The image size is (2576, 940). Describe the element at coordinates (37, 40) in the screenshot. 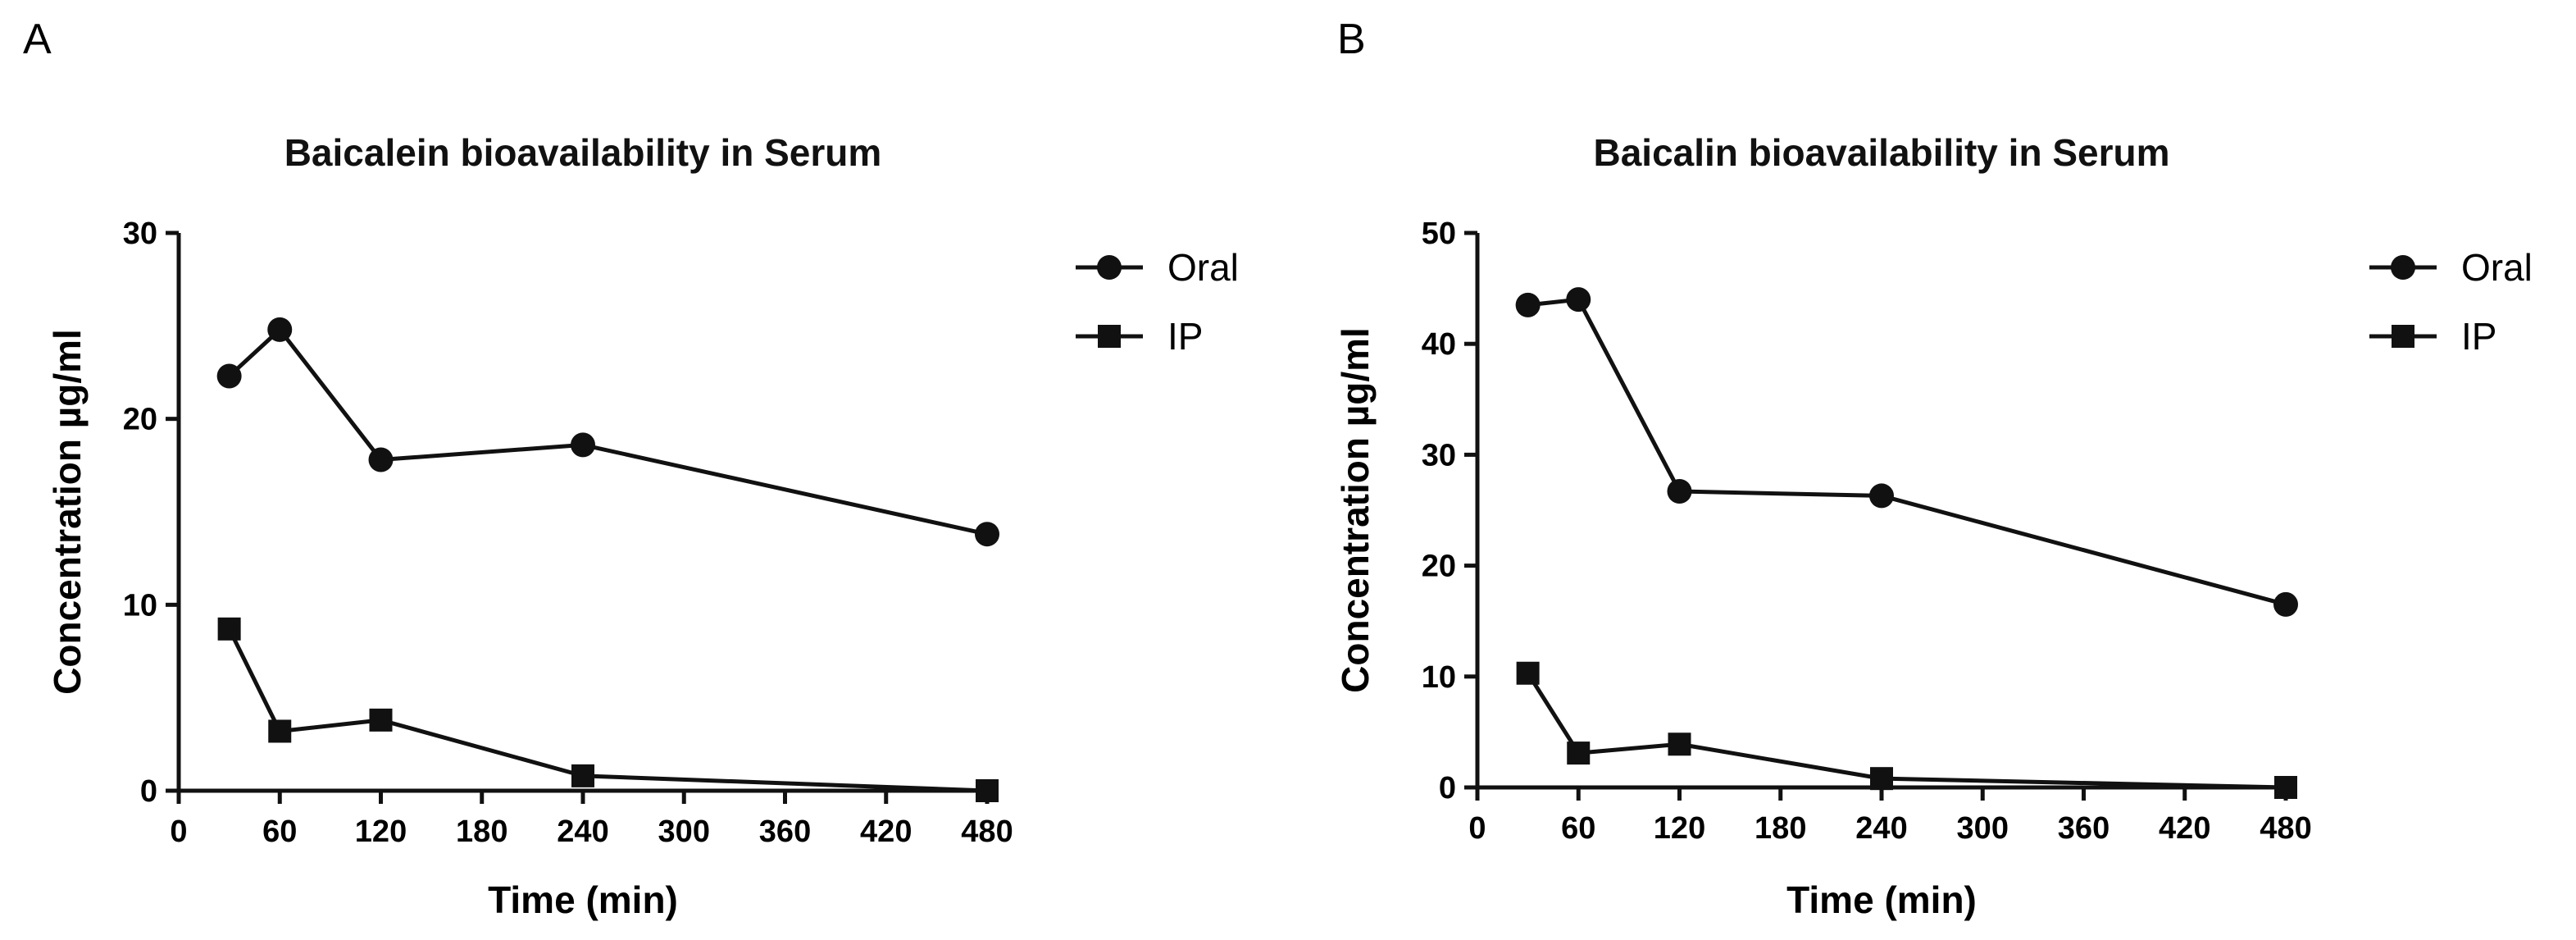

I see `panel-label-a: A` at that location.